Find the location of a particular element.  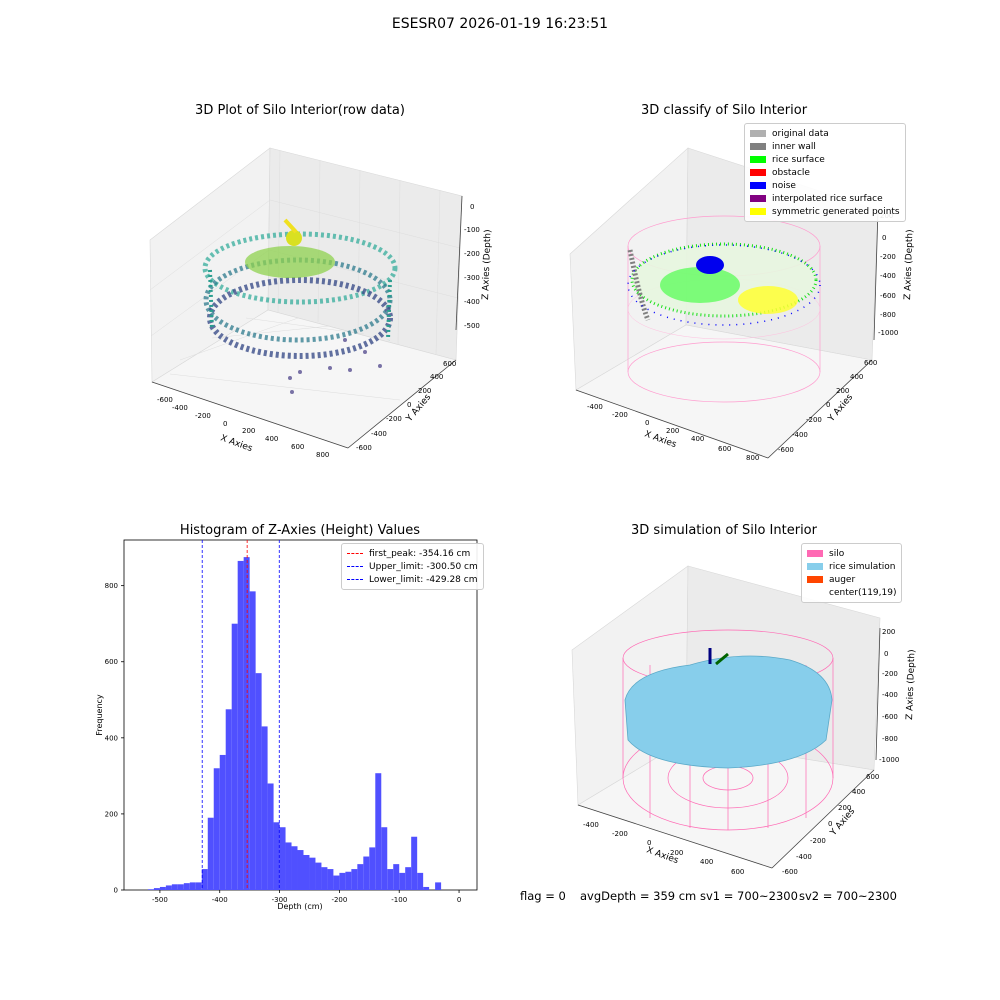

legend-item-obstacle: obstacle is located at coordinates (825, 172).